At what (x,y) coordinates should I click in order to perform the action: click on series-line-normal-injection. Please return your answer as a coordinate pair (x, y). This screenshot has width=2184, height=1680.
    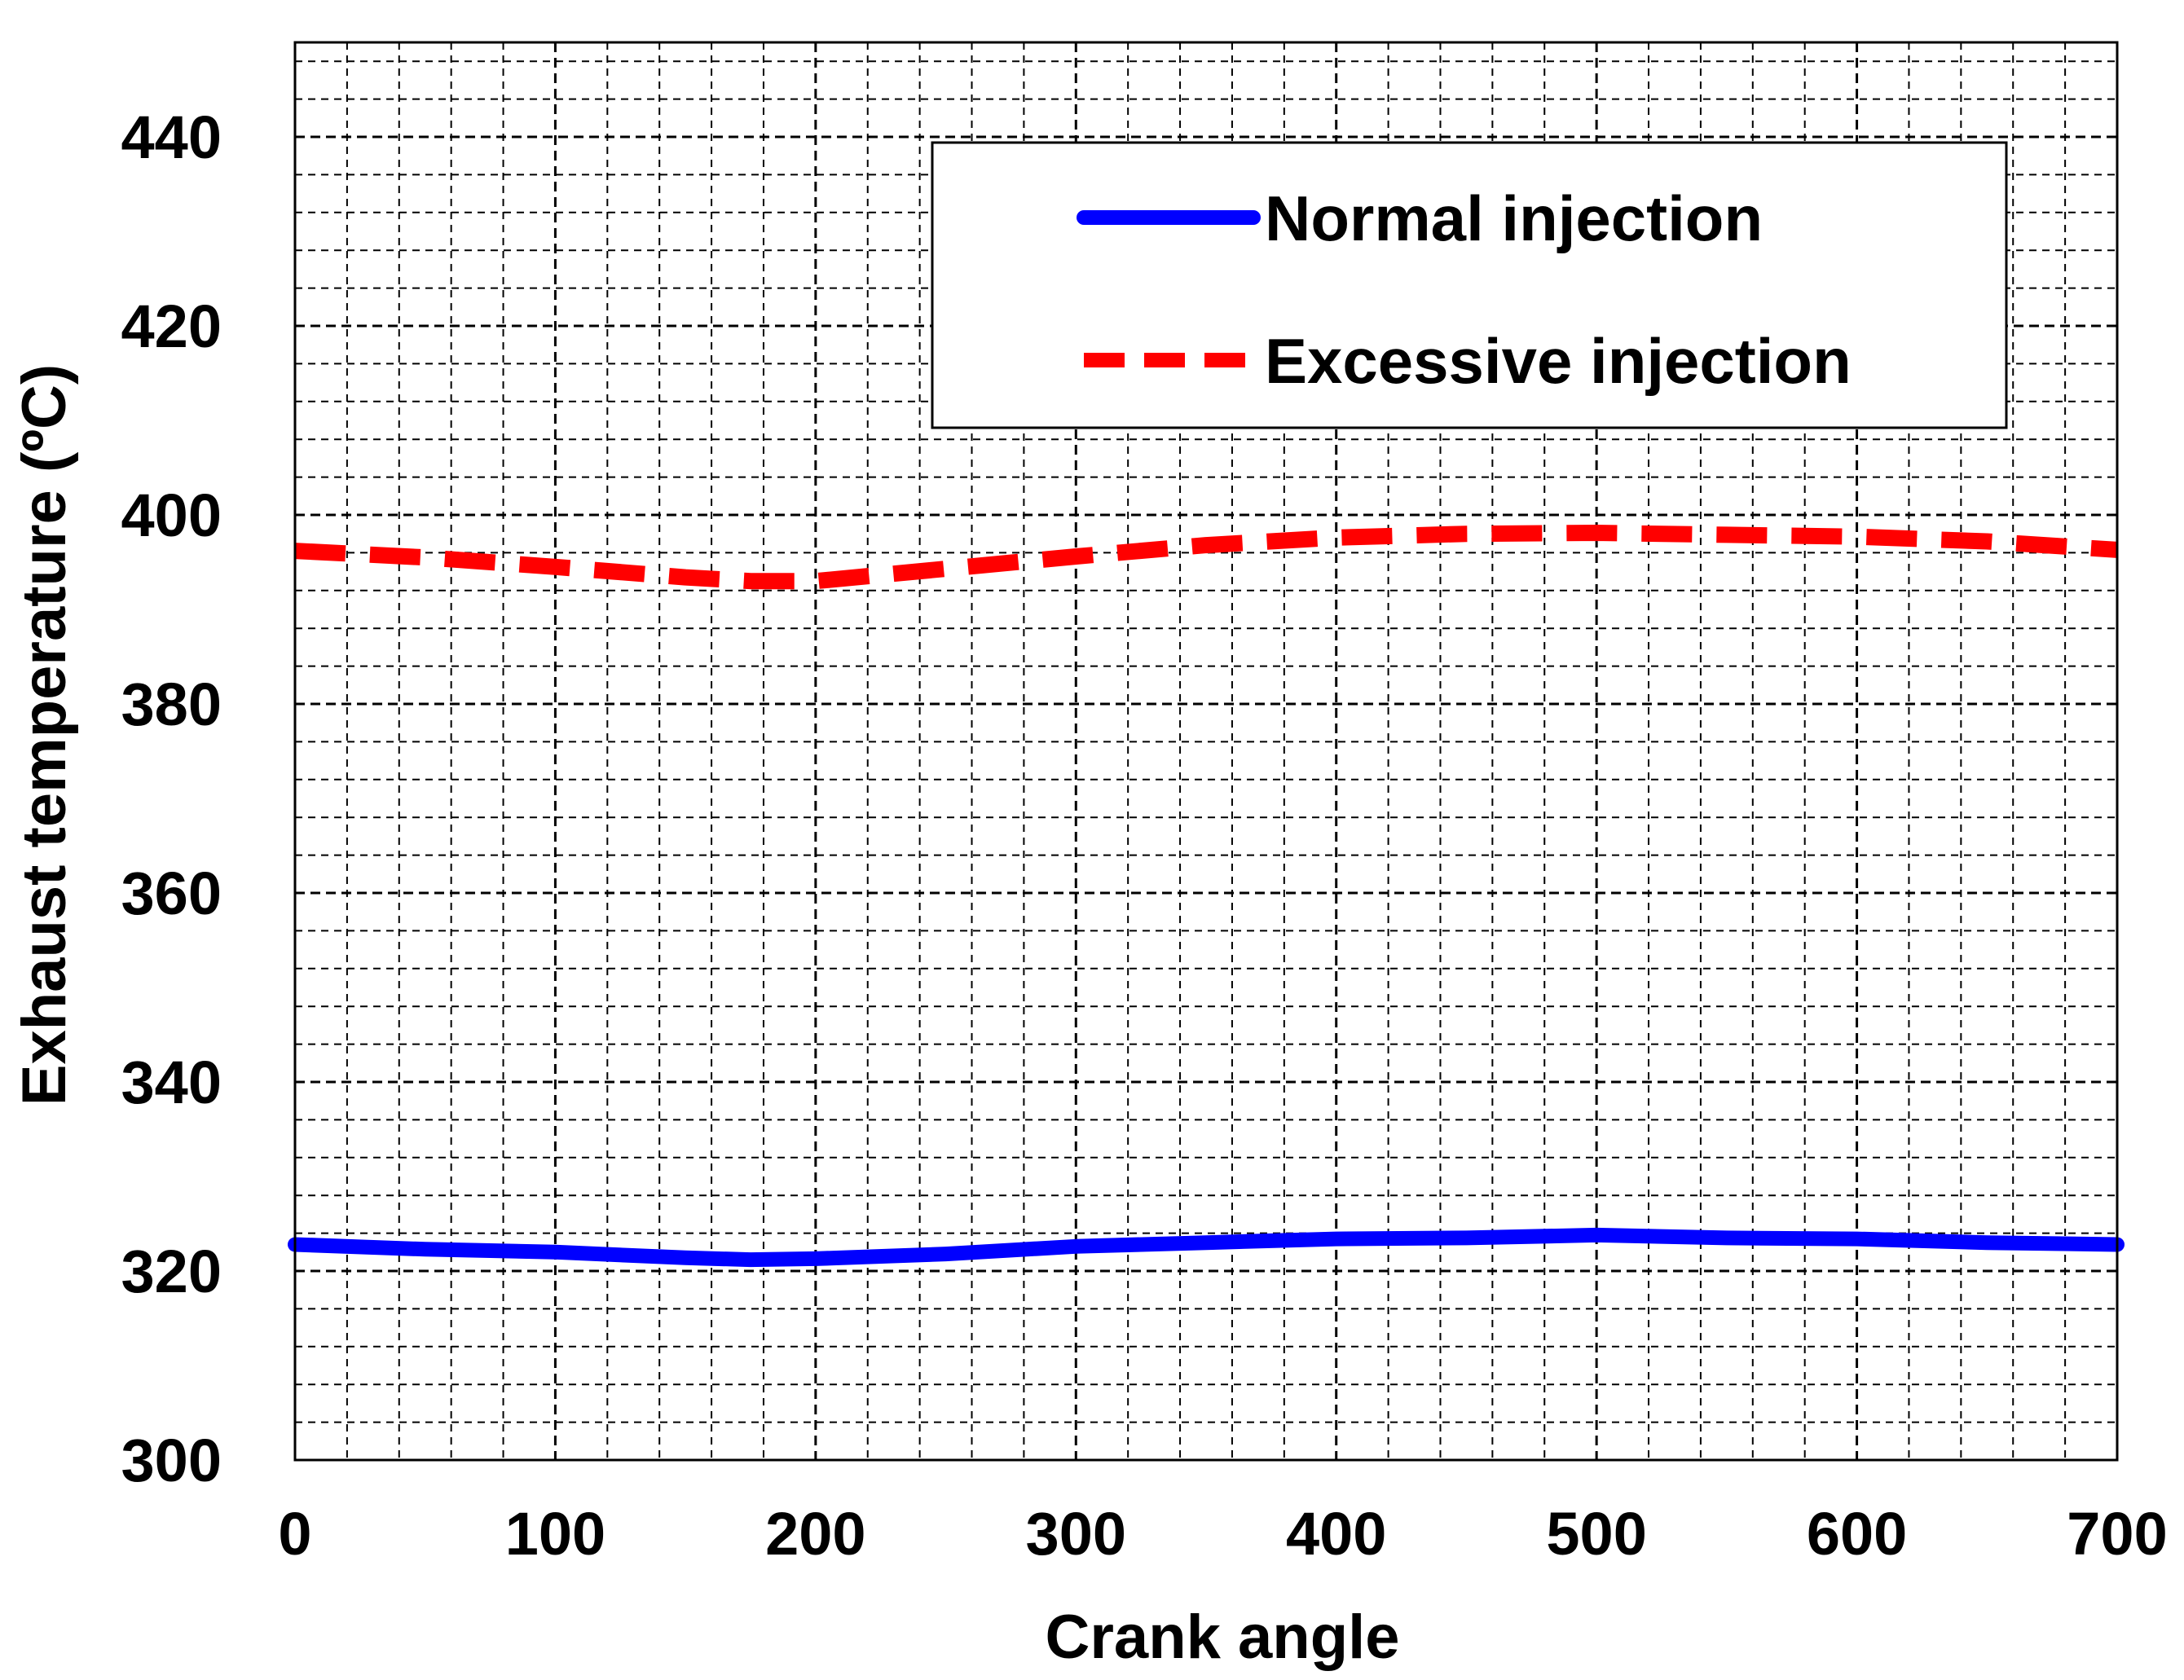
    Looking at the image, I should click on (1206, 1248).